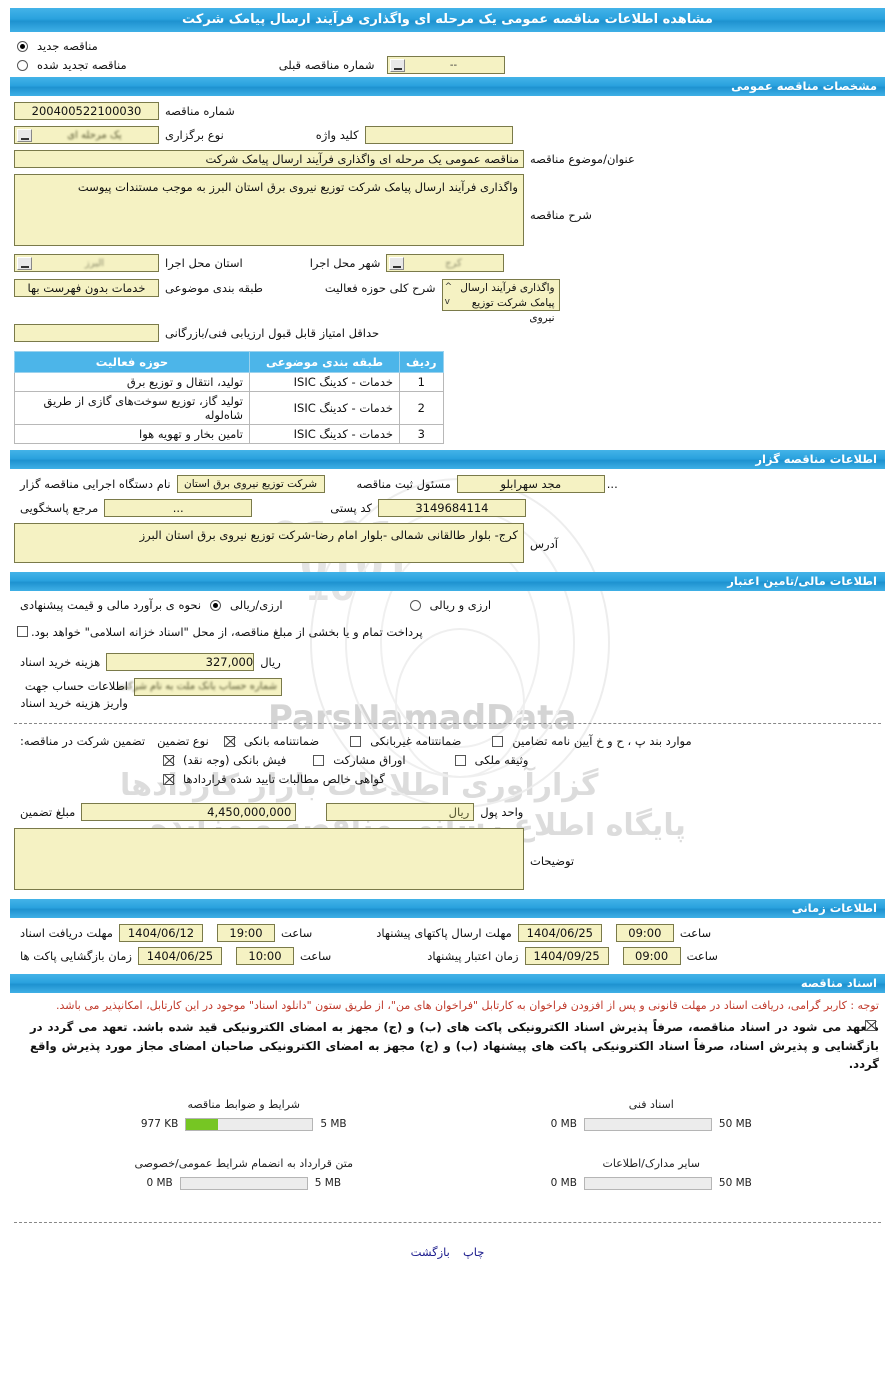  Describe the element at coordinates (870, 1026) in the screenshot. I see `documents-commitment-checkbox` at that location.